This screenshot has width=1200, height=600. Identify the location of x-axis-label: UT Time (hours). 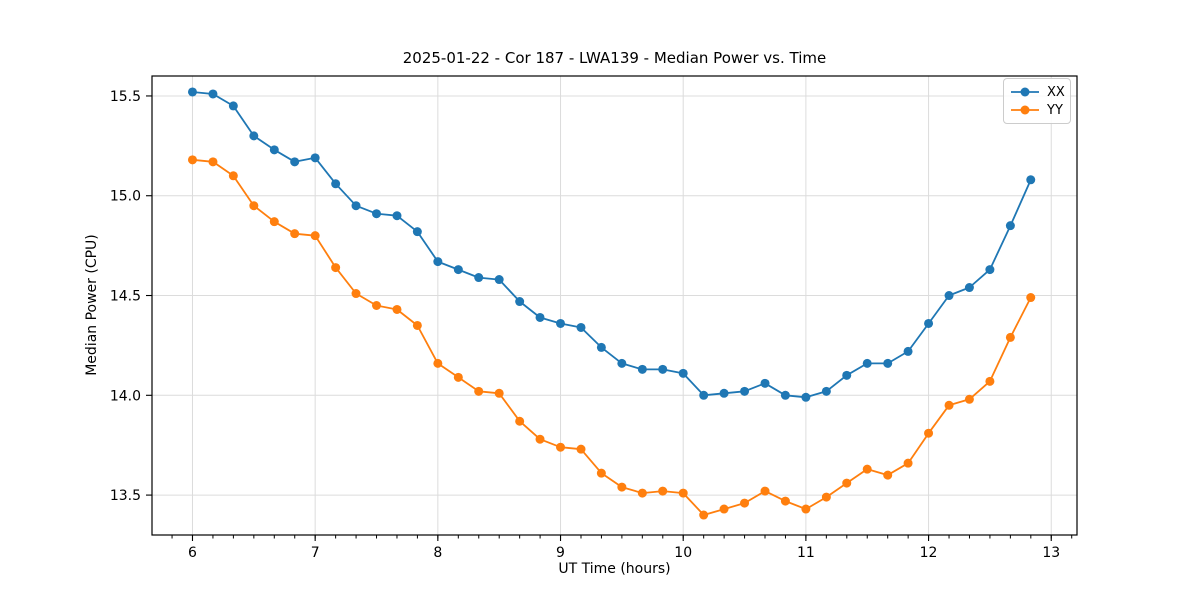
(614, 569).